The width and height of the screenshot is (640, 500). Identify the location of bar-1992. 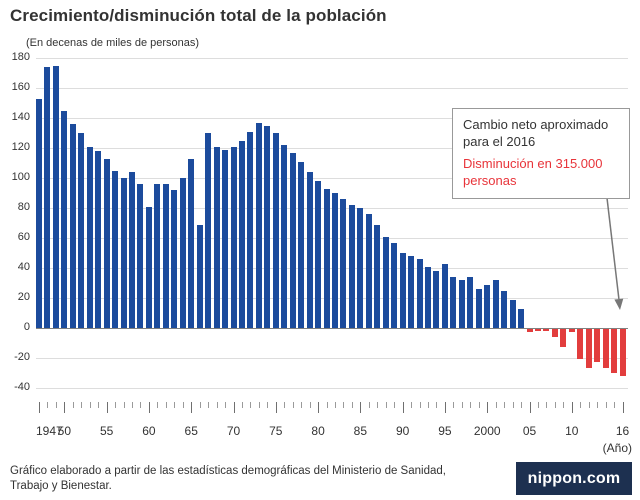
(419, 293).